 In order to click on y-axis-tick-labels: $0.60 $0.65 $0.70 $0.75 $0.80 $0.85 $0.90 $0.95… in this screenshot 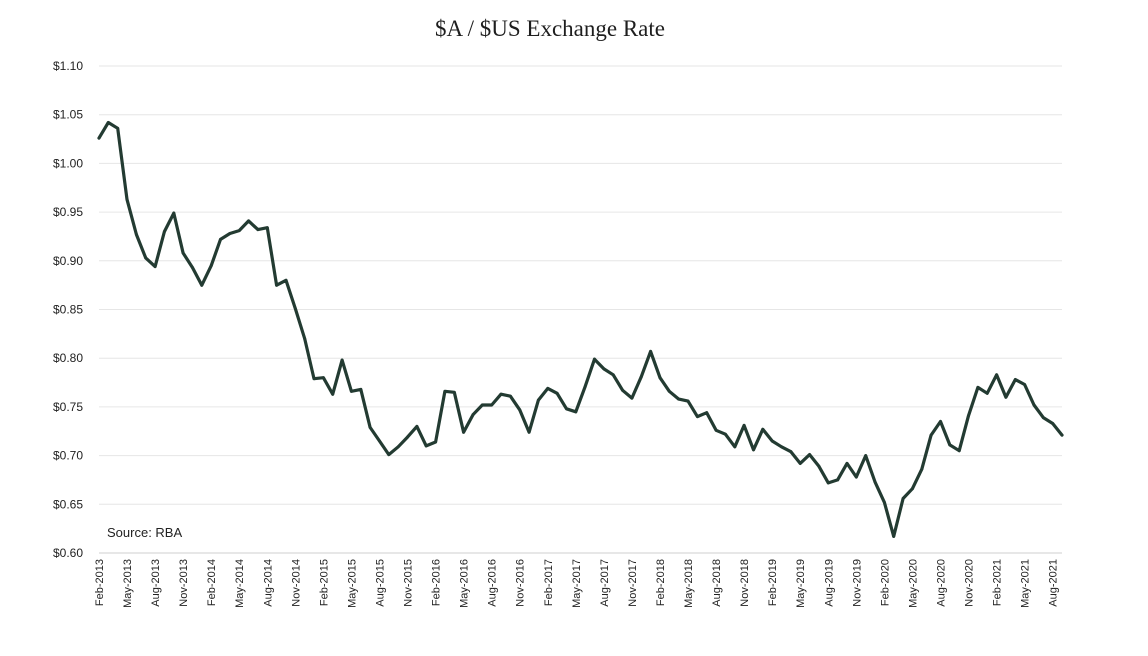, I will do `click(68, 309)`.